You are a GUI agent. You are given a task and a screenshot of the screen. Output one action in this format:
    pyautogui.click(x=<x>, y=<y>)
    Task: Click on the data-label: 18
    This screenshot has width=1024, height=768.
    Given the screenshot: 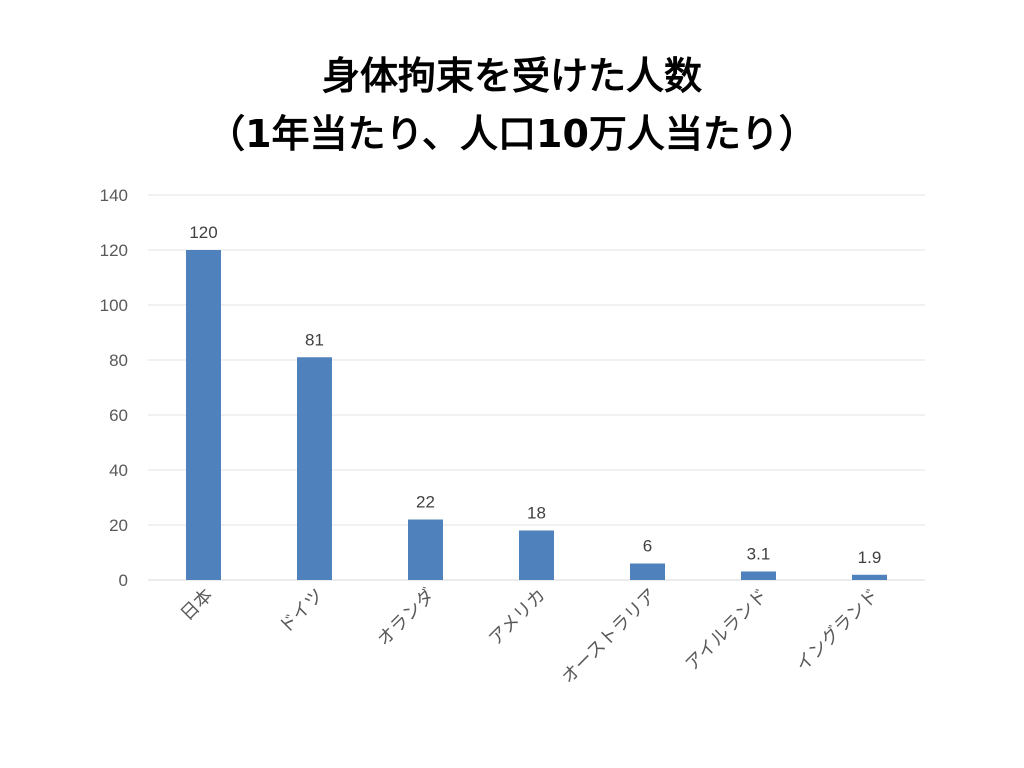 What is the action you would take?
    pyautogui.click(x=536, y=513)
    